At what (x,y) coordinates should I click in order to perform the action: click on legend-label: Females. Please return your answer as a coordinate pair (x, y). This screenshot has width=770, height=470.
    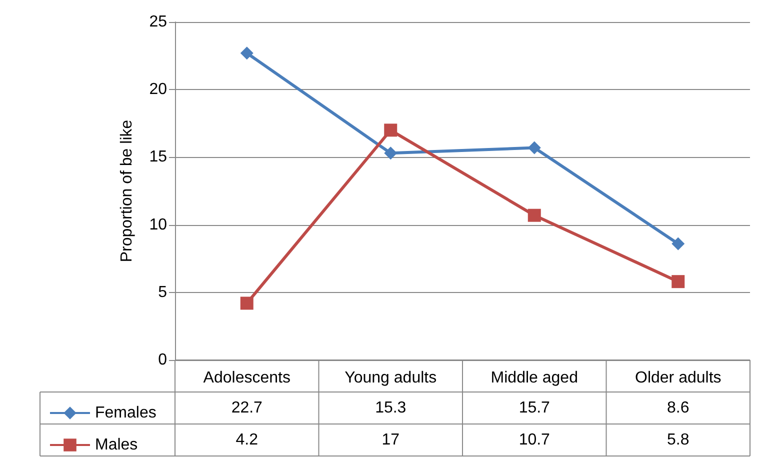
    Looking at the image, I should click on (125, 413).